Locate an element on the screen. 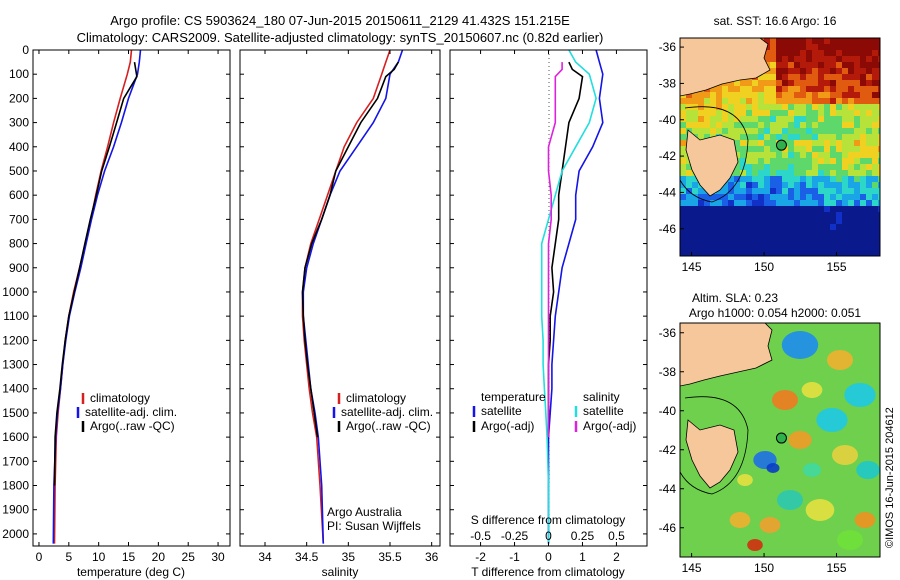  map-x-tick-label: 155 is located at coordinates (837, 568).